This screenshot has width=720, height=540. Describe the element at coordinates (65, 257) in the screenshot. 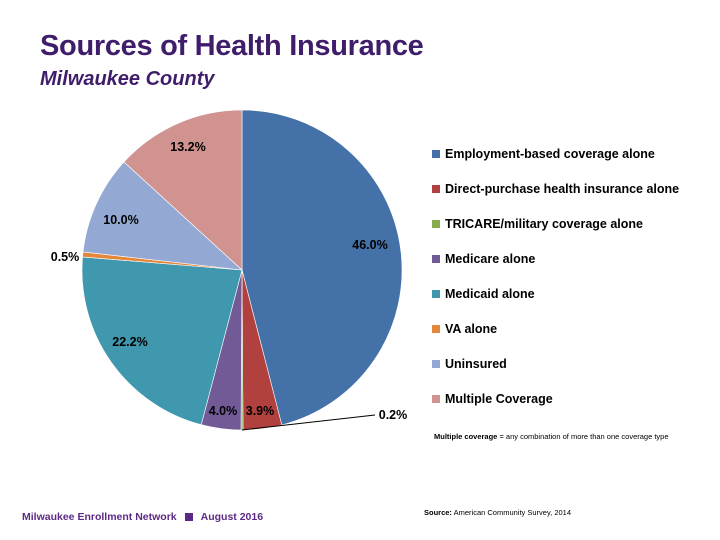

I see `data-label: 0.5%` at that location.